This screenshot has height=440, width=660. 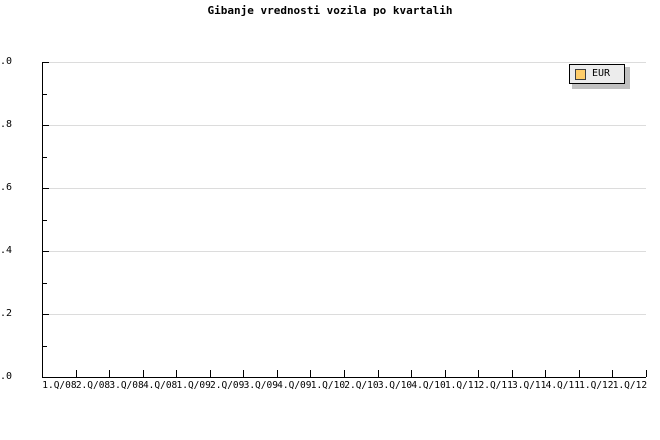 I want to click on y-axis-label: 0.0, so click(x=6, y=376).